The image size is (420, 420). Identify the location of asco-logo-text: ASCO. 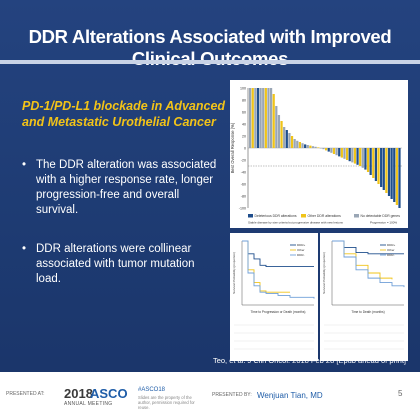
(109, 393).